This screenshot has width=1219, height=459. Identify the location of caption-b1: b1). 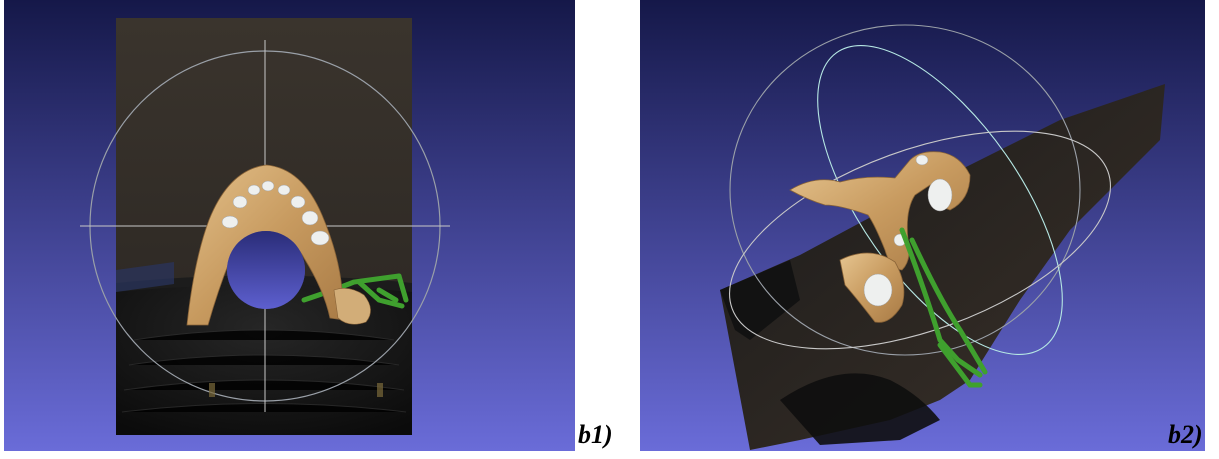
(595, 434).